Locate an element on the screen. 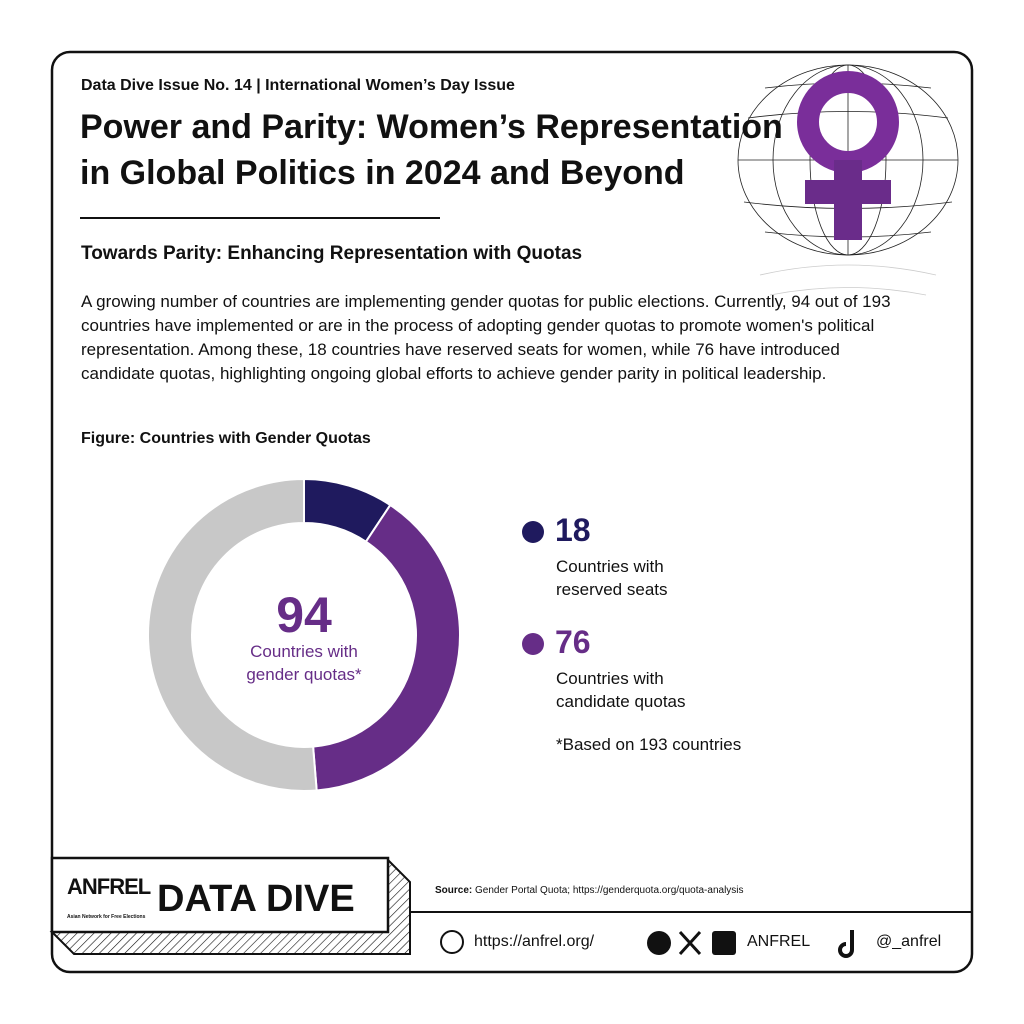  legend-label: Countries with candidate quotas is located at coordinates (621, 690).